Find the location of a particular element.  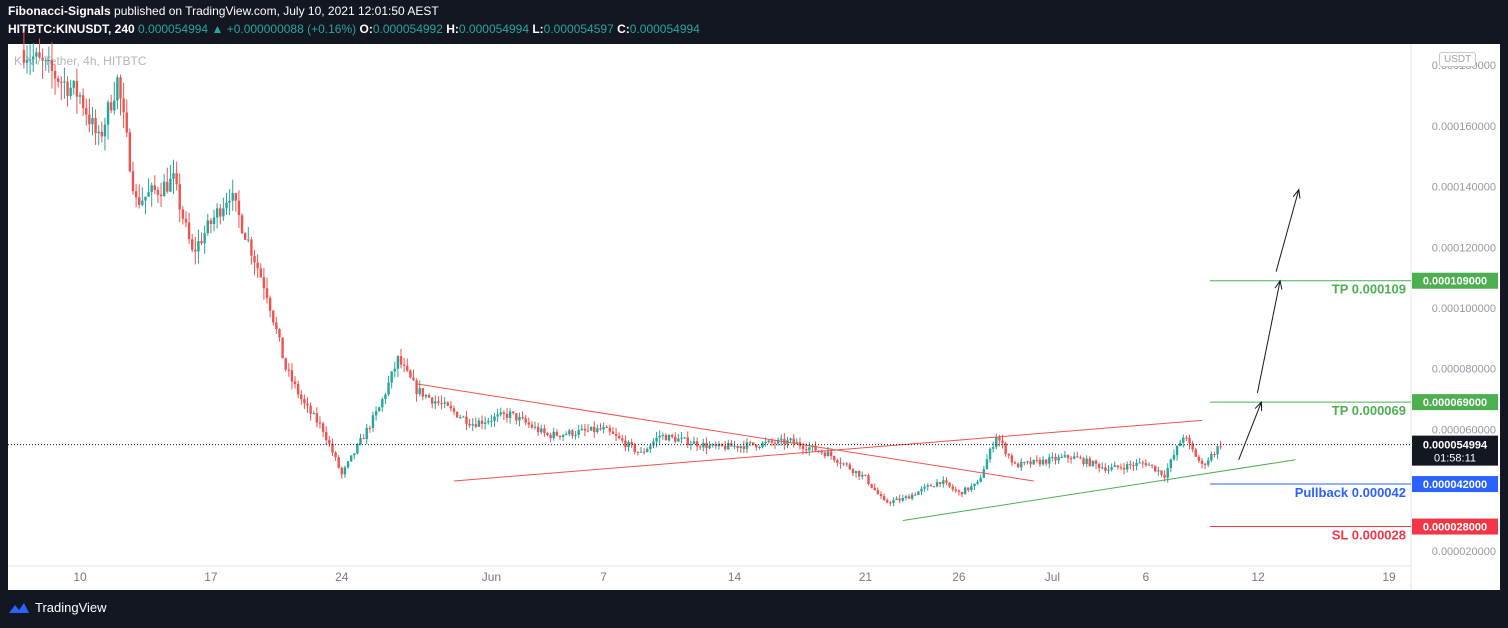

author-name: Fibonacci-Signals is located at coordinates (59, 11).